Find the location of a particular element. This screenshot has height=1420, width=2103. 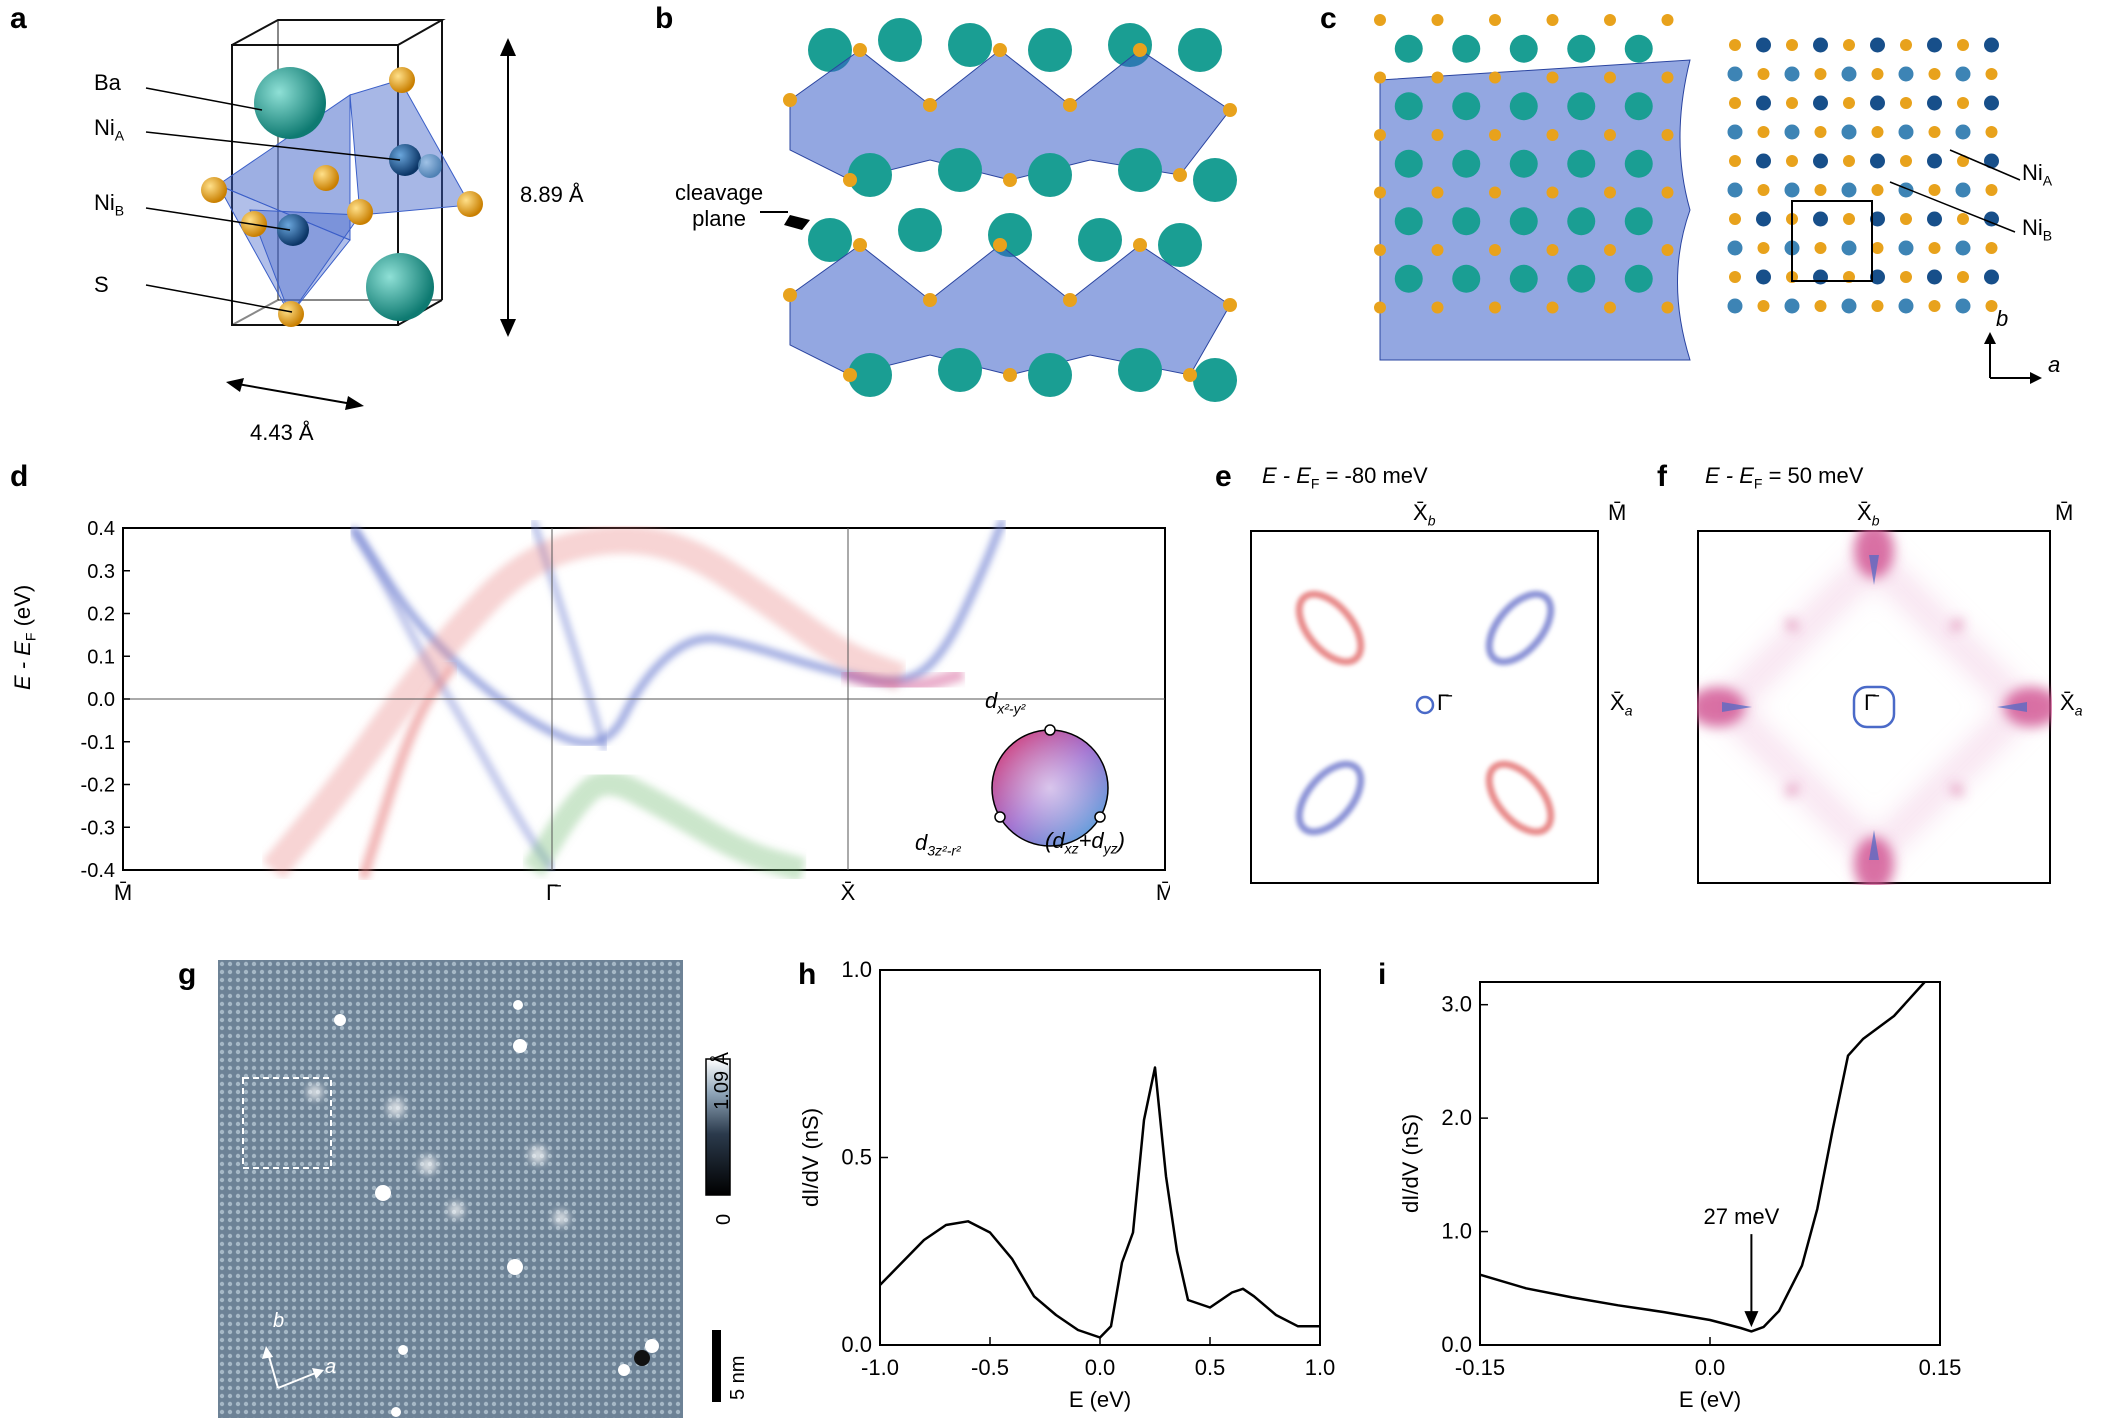

dim-width: 4.43 Å is located at coordinates (282, 432).